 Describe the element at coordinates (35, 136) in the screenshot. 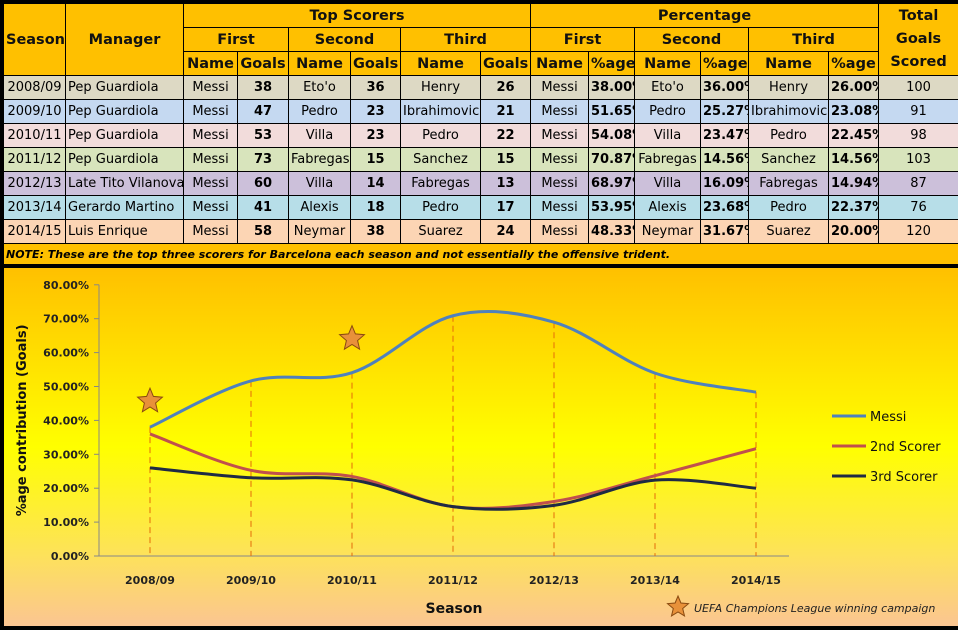

I see `cell-season: 2010/11` at that location.